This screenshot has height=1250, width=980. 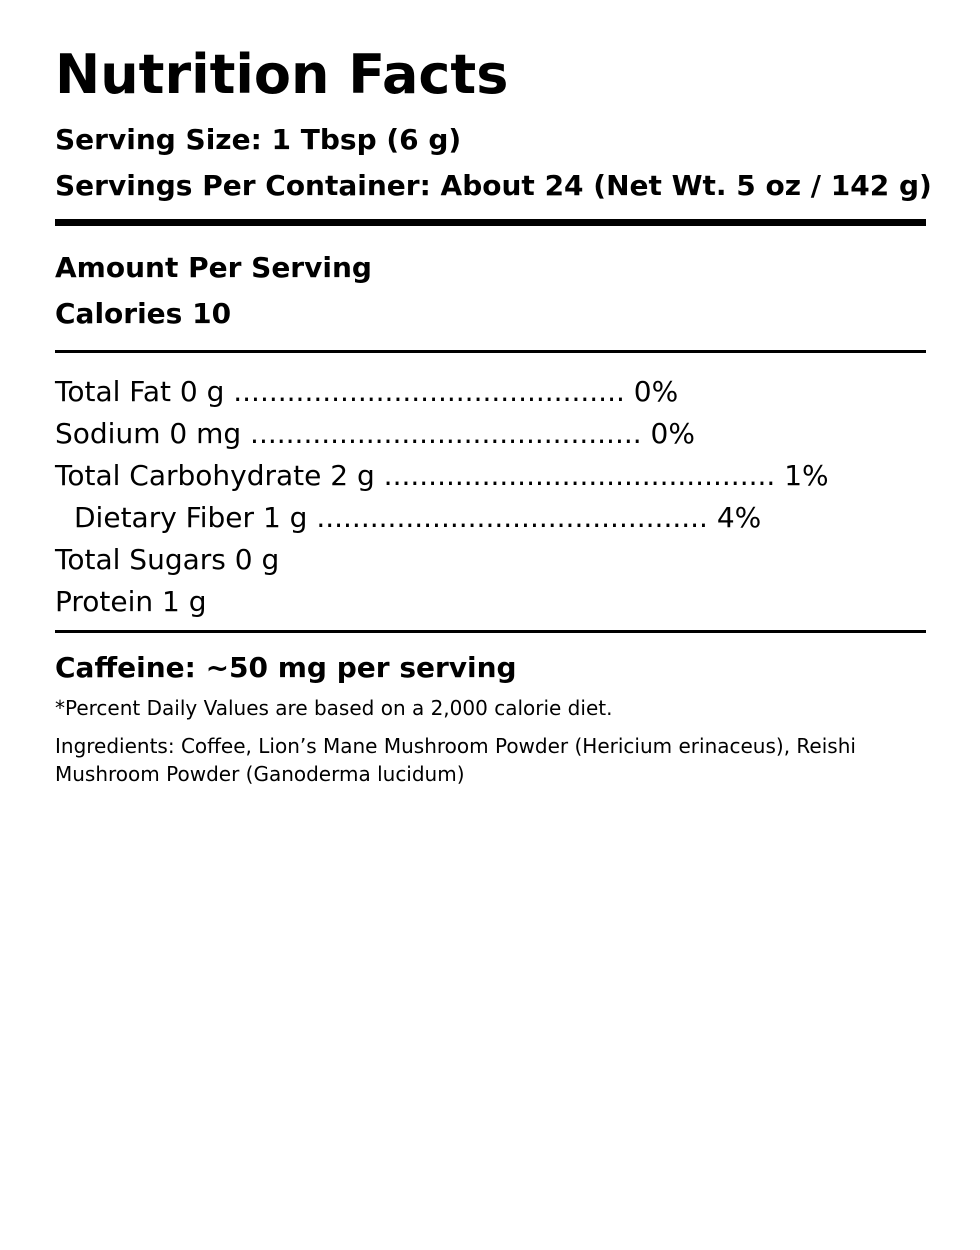 I want to click on thick-rule, so click(x=490, y=222).